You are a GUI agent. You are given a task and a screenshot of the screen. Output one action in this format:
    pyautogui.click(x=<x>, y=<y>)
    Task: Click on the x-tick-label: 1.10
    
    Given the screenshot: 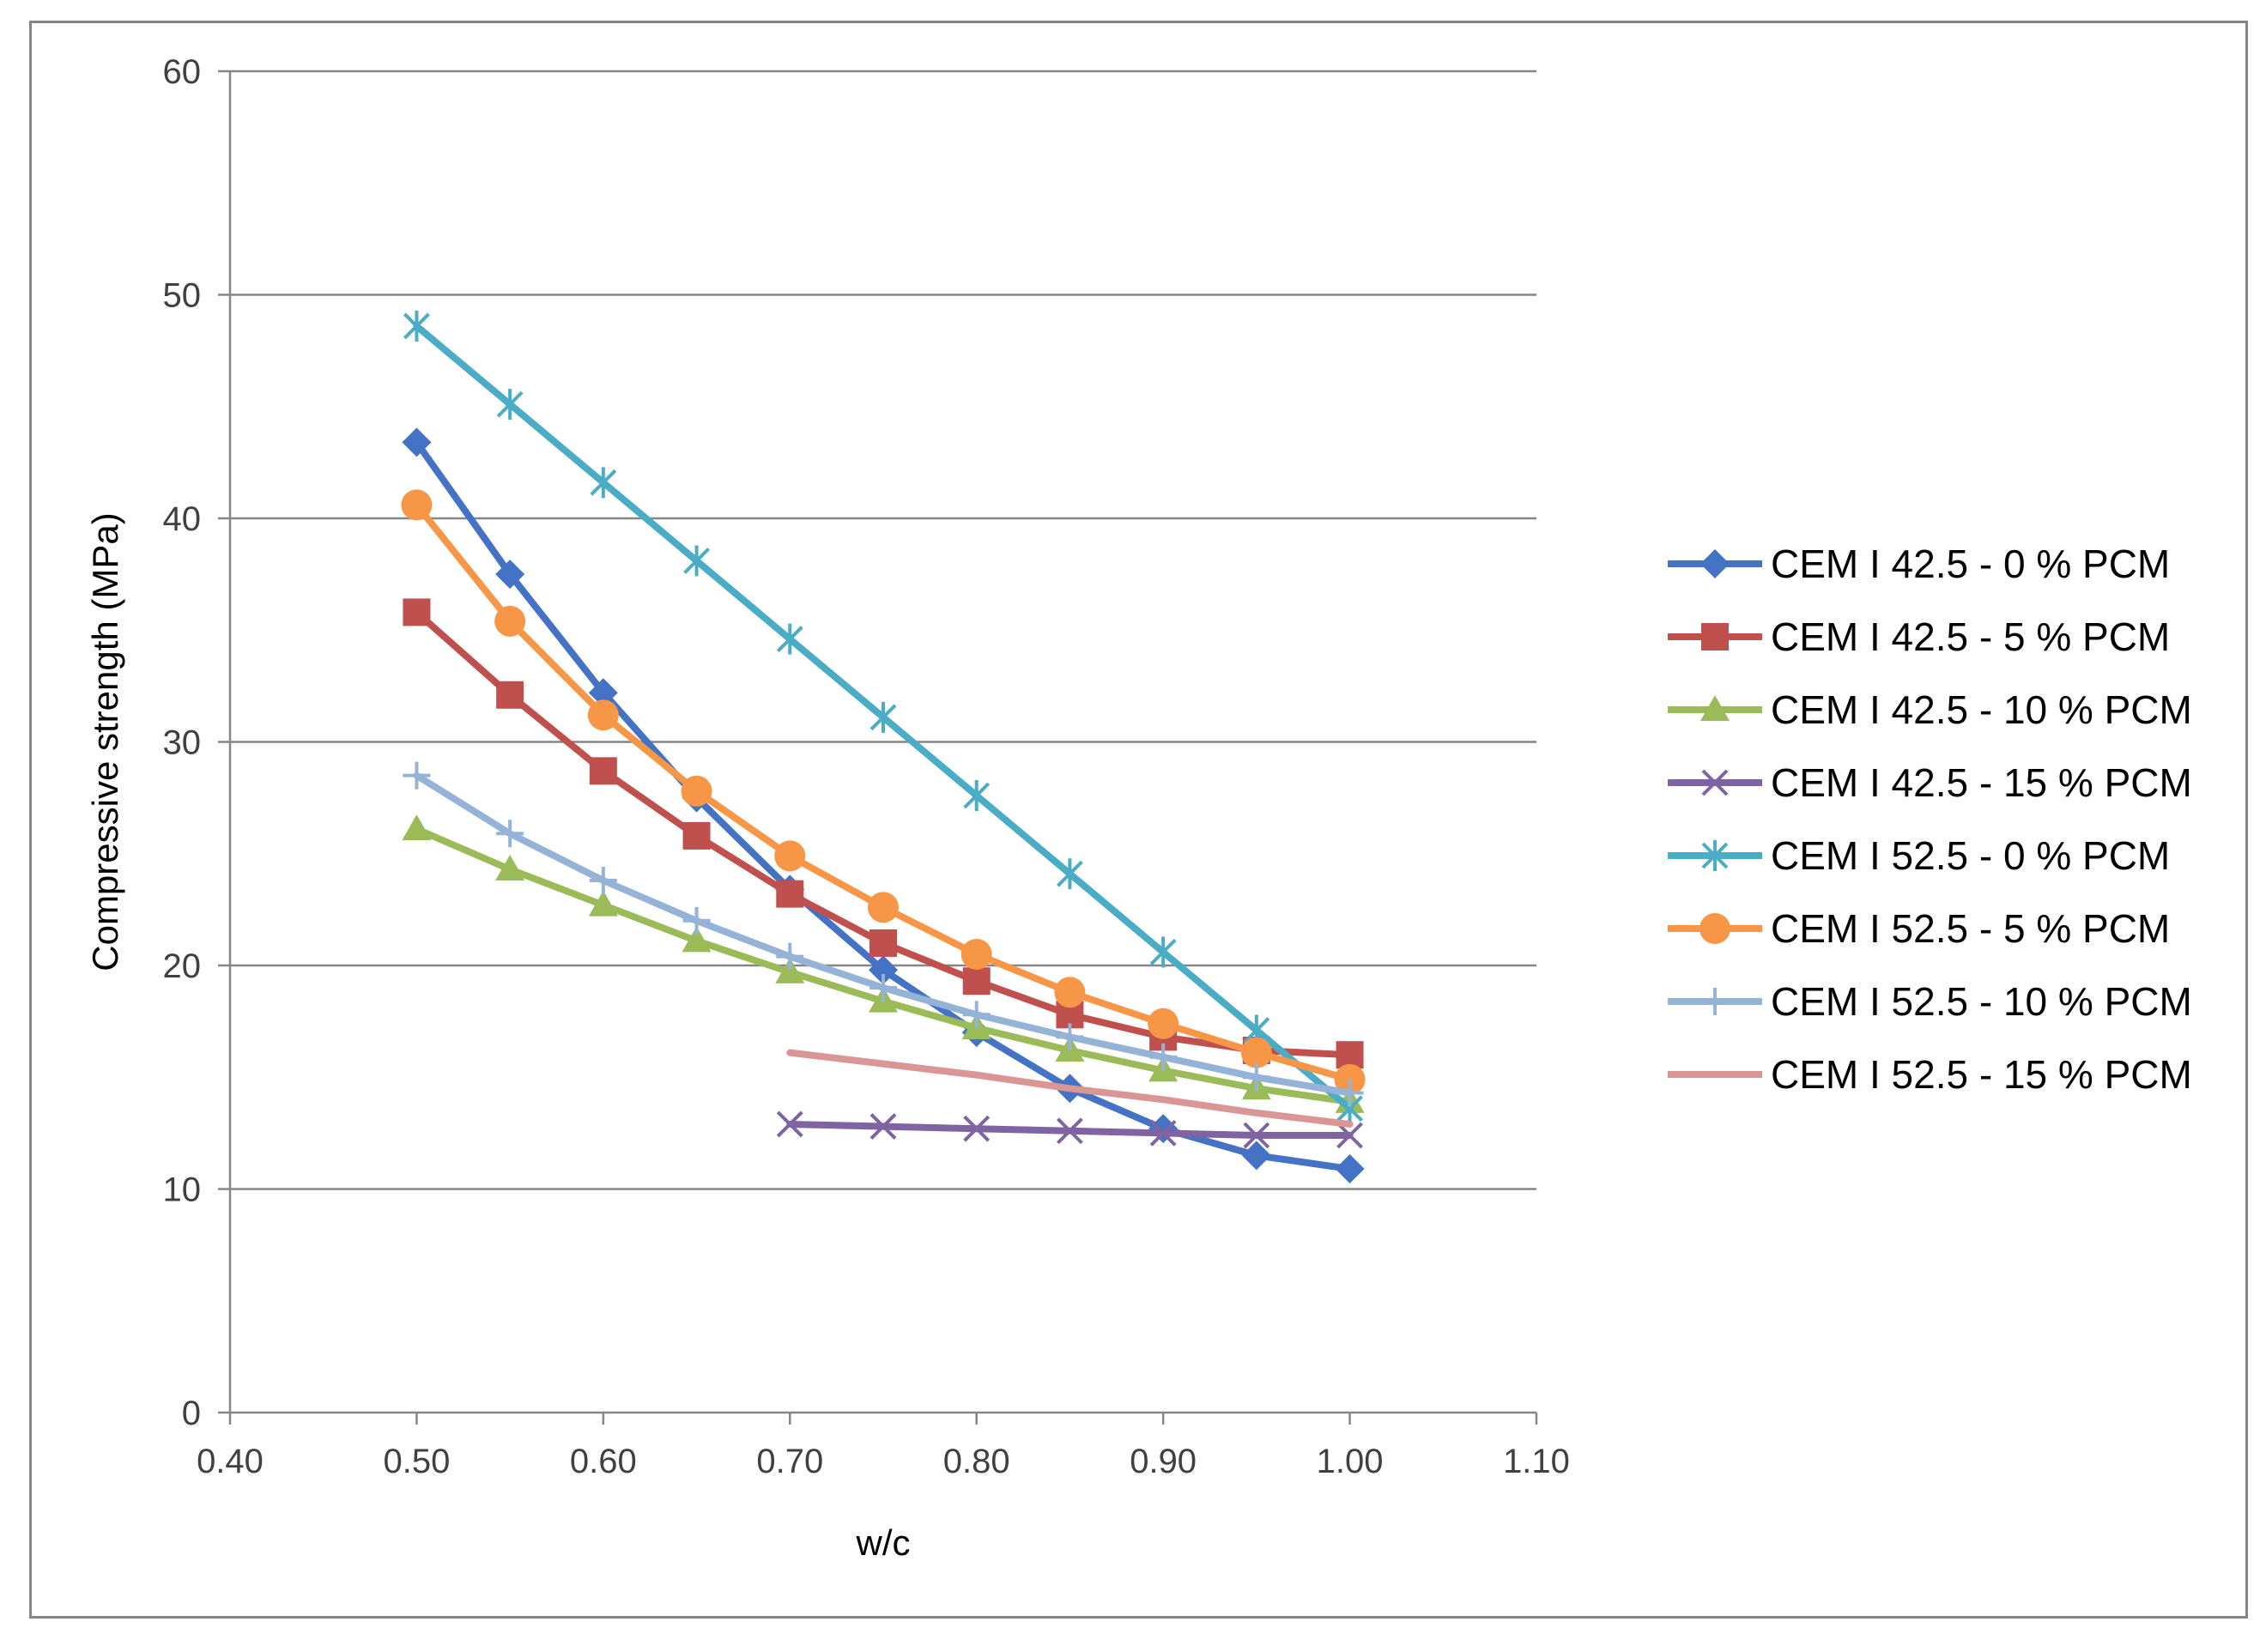 What is the action you would take?
    pyautogui.click(x=1536, y=1461)
    